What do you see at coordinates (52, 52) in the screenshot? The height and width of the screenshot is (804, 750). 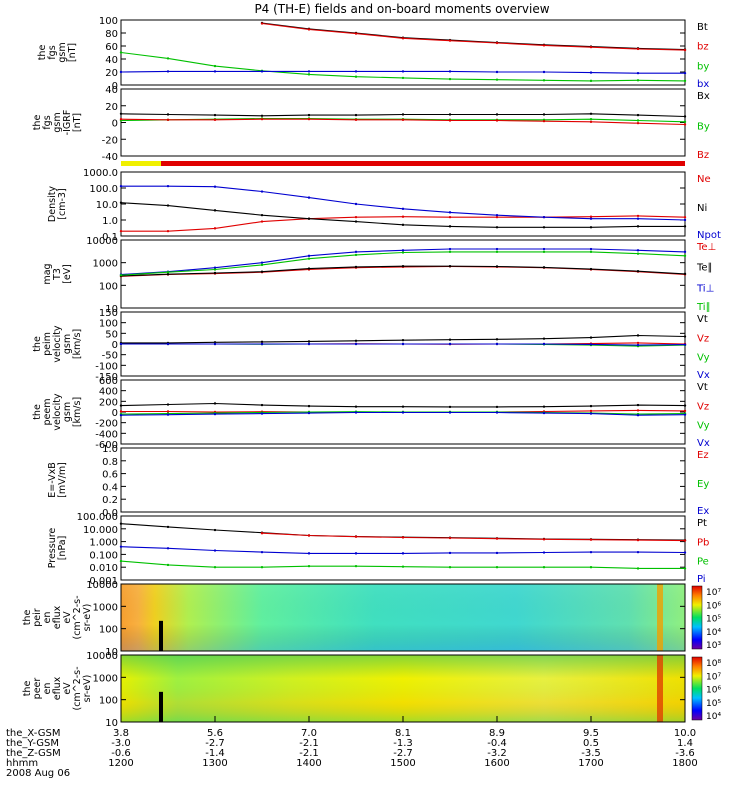 I see `y-axis-label: fgs` at bounding box center [52, 52].